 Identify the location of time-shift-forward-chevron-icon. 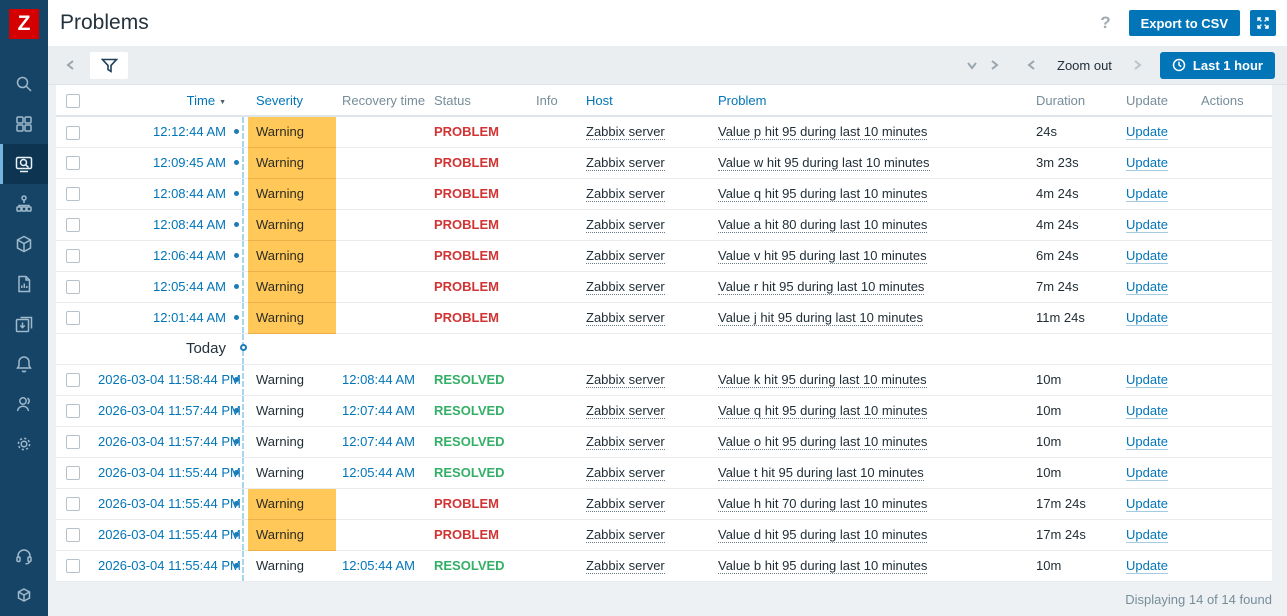
(994, 65).